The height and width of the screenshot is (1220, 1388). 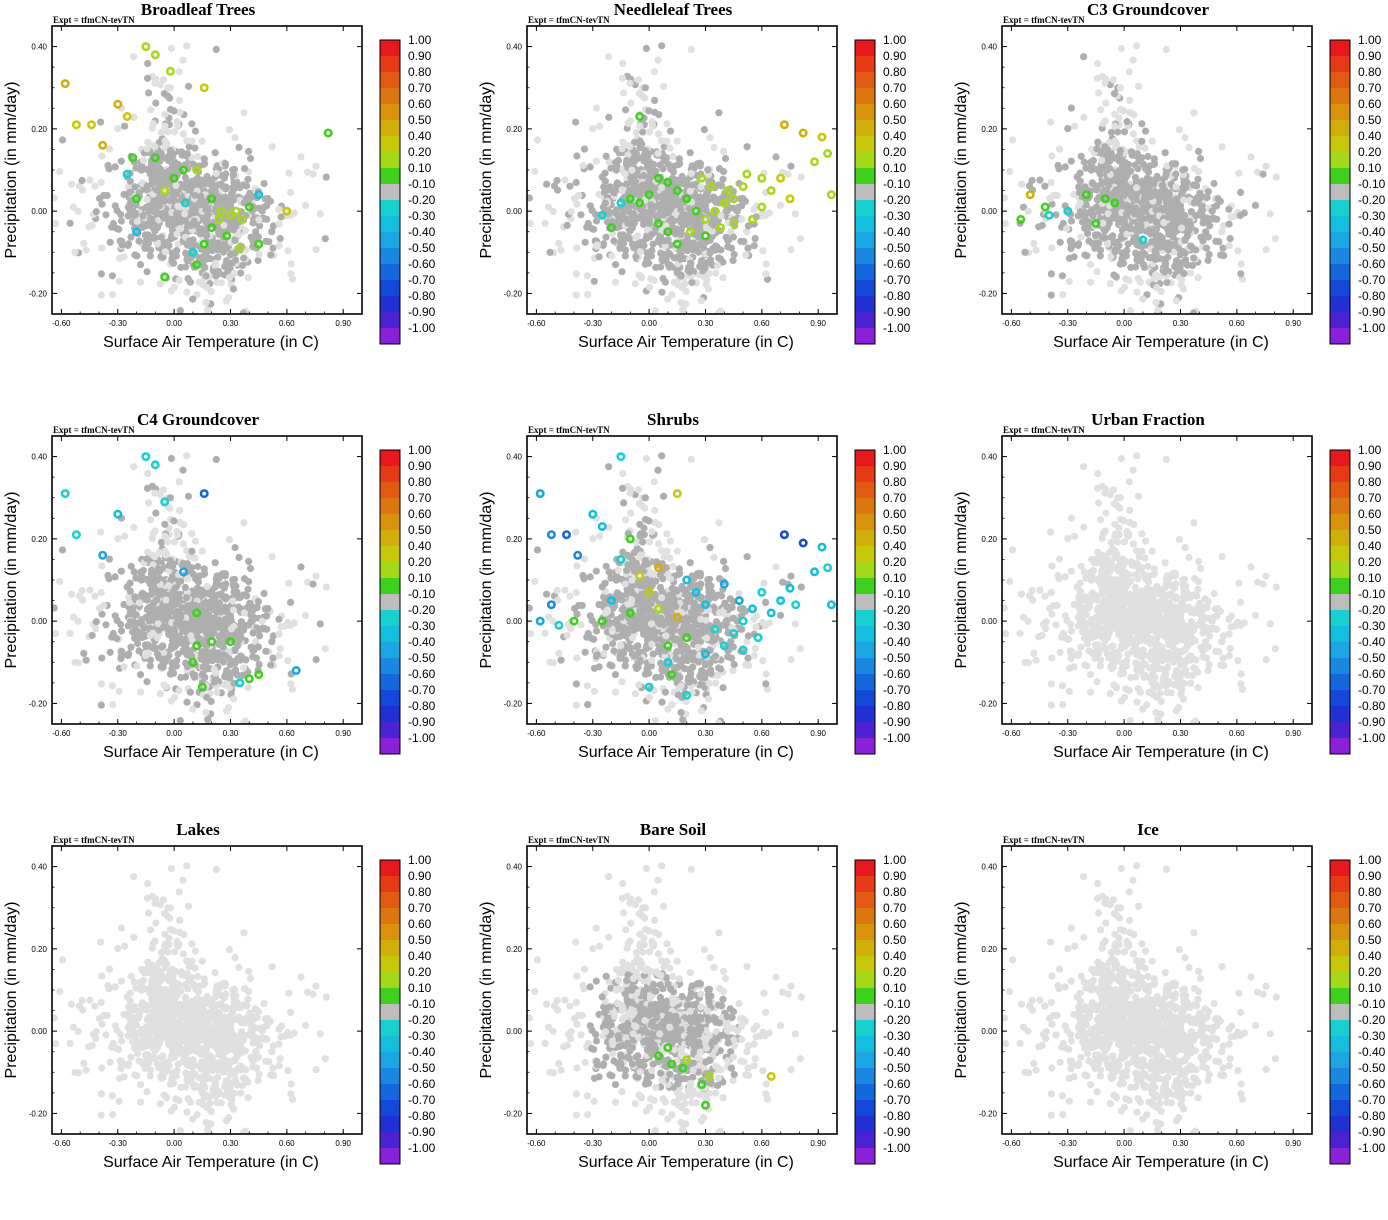 I want to click on y-tick-label: 0.20, so click(x=514, y=129).